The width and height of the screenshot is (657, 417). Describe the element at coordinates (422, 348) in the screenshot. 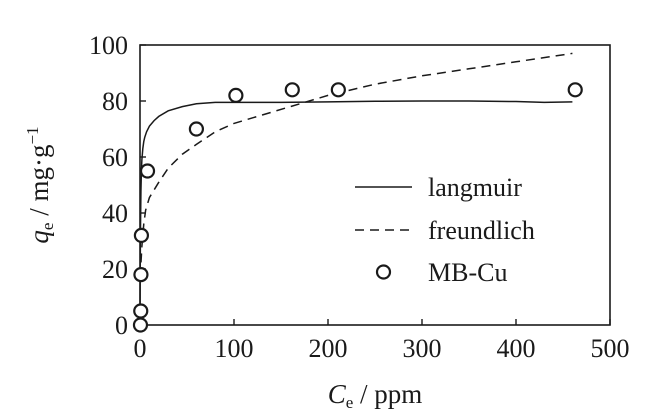

I see `x-tick-label: 300` at that location.